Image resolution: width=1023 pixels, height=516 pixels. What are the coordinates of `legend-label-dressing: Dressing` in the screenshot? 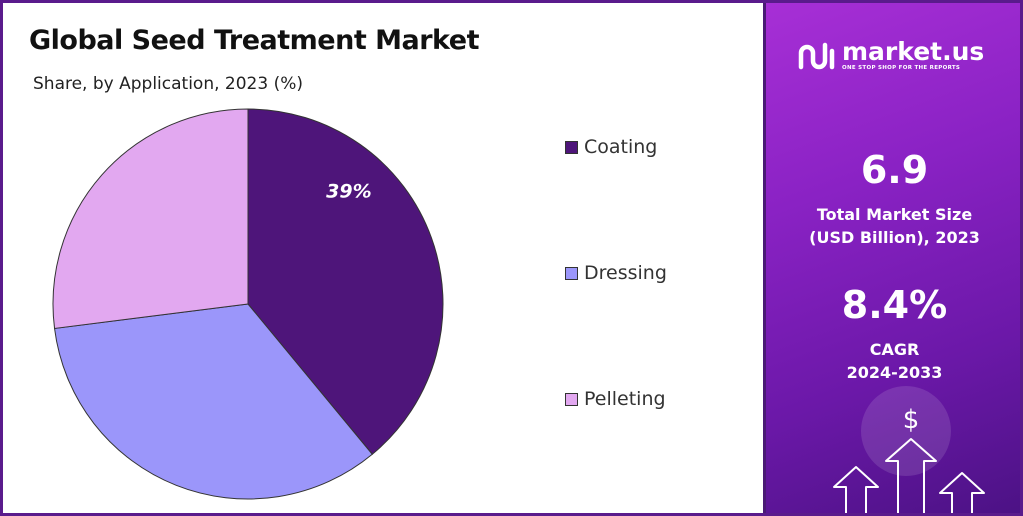 It's located at (625, 273).